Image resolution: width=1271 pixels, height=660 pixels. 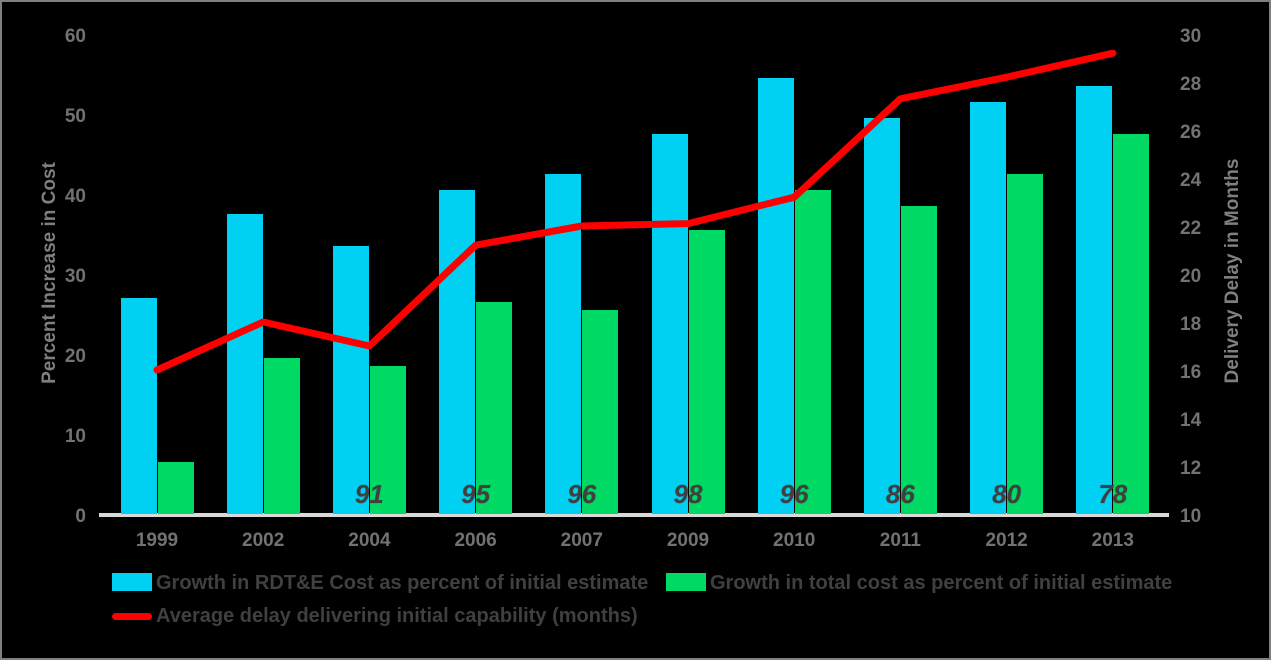 I want to click on annotation-value: 80, so click(x=1007, y=494).